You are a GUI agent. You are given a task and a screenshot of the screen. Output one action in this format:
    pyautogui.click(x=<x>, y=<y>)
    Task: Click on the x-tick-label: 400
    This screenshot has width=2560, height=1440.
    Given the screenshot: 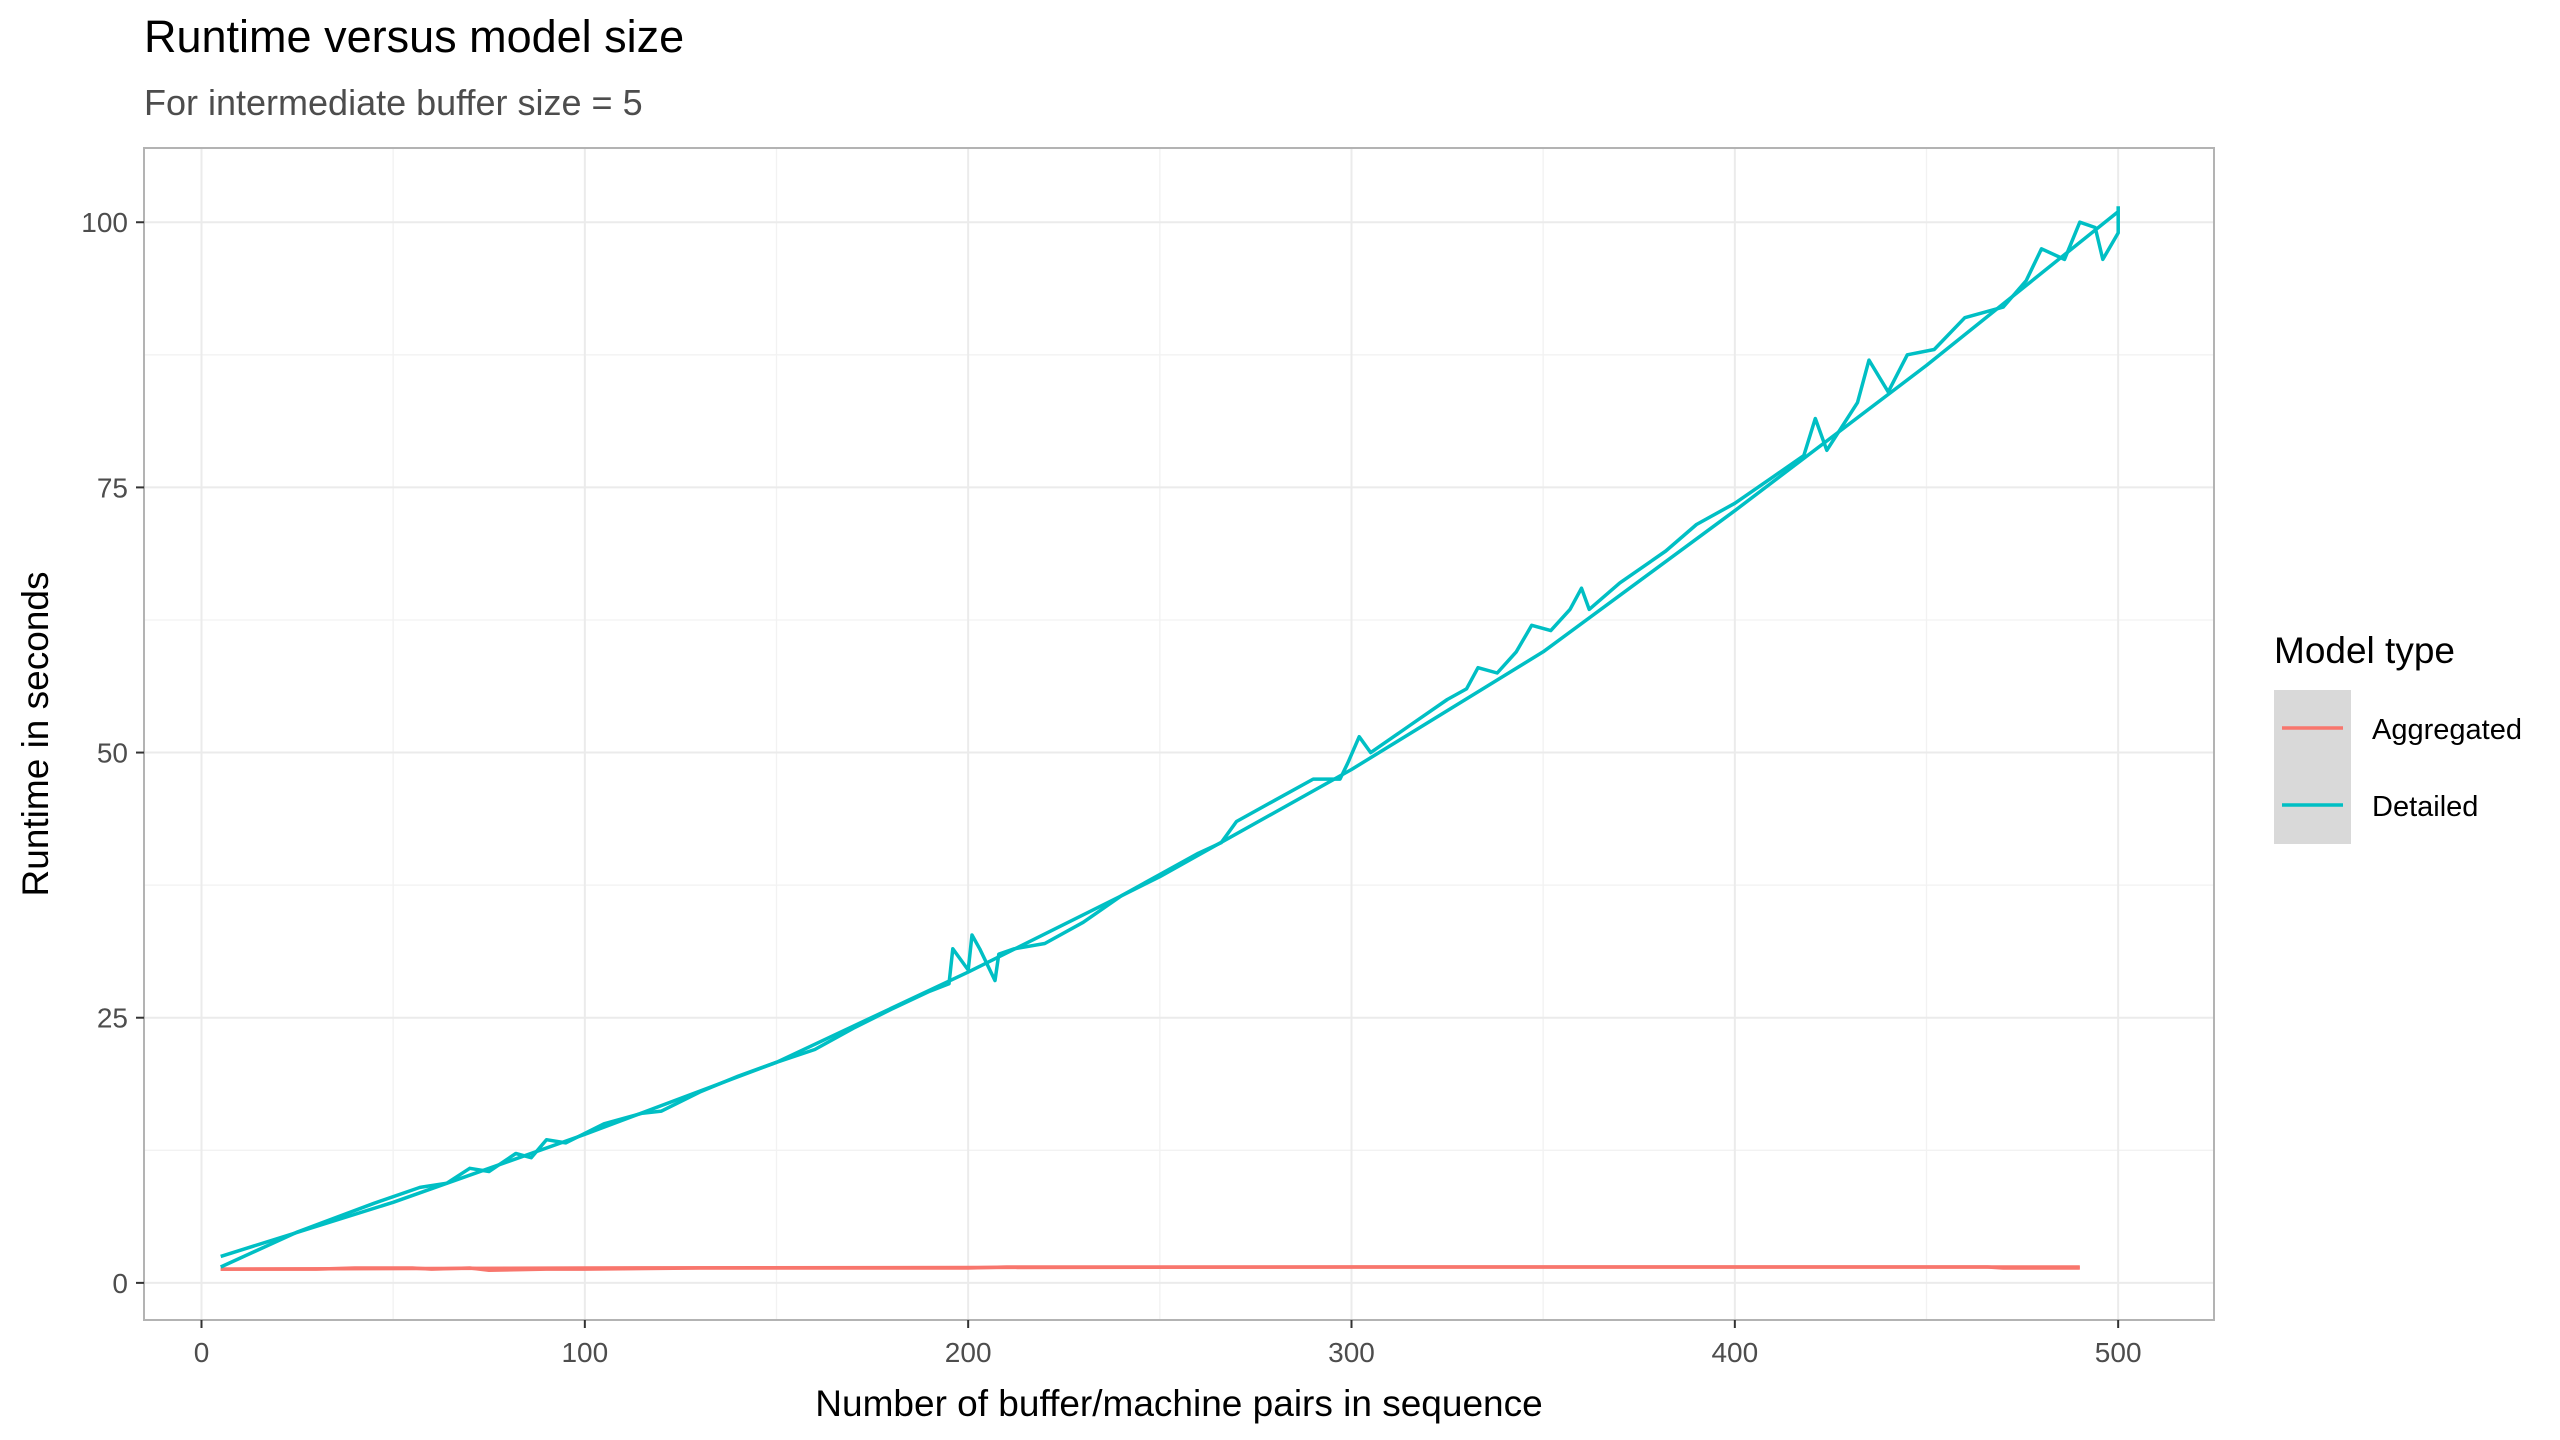 What is the action you would take?
    pyautogui.click(x=1734, y=1352)
    